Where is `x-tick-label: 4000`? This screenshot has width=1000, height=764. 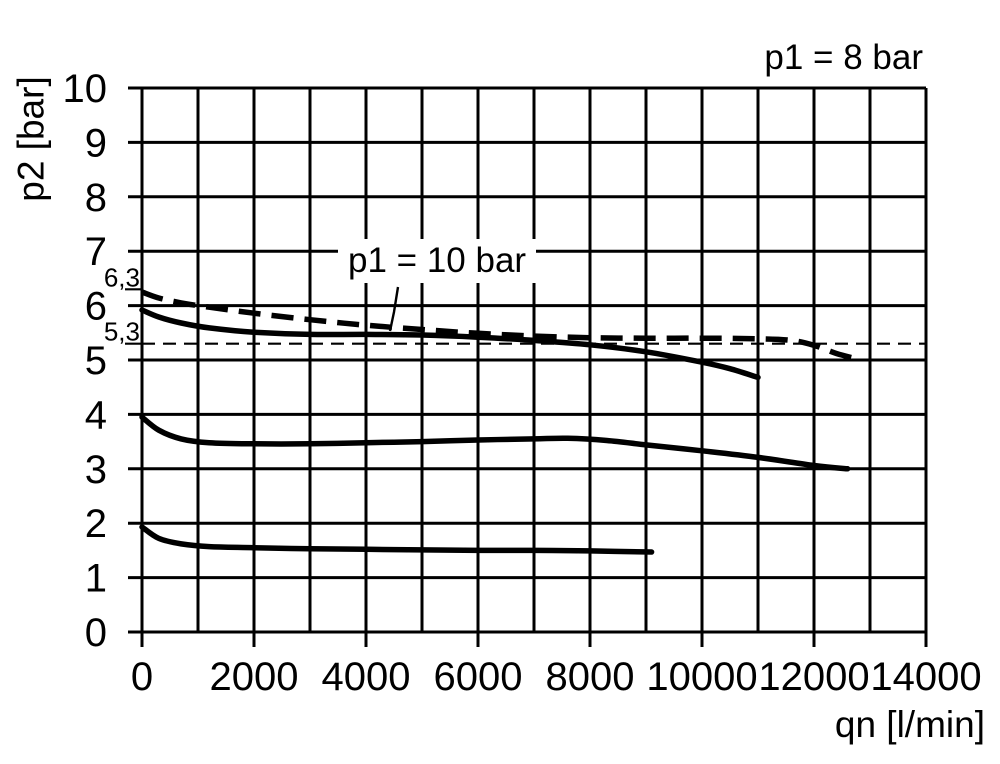
x-tick-label: 4000 is located at coordinates (366, 677).